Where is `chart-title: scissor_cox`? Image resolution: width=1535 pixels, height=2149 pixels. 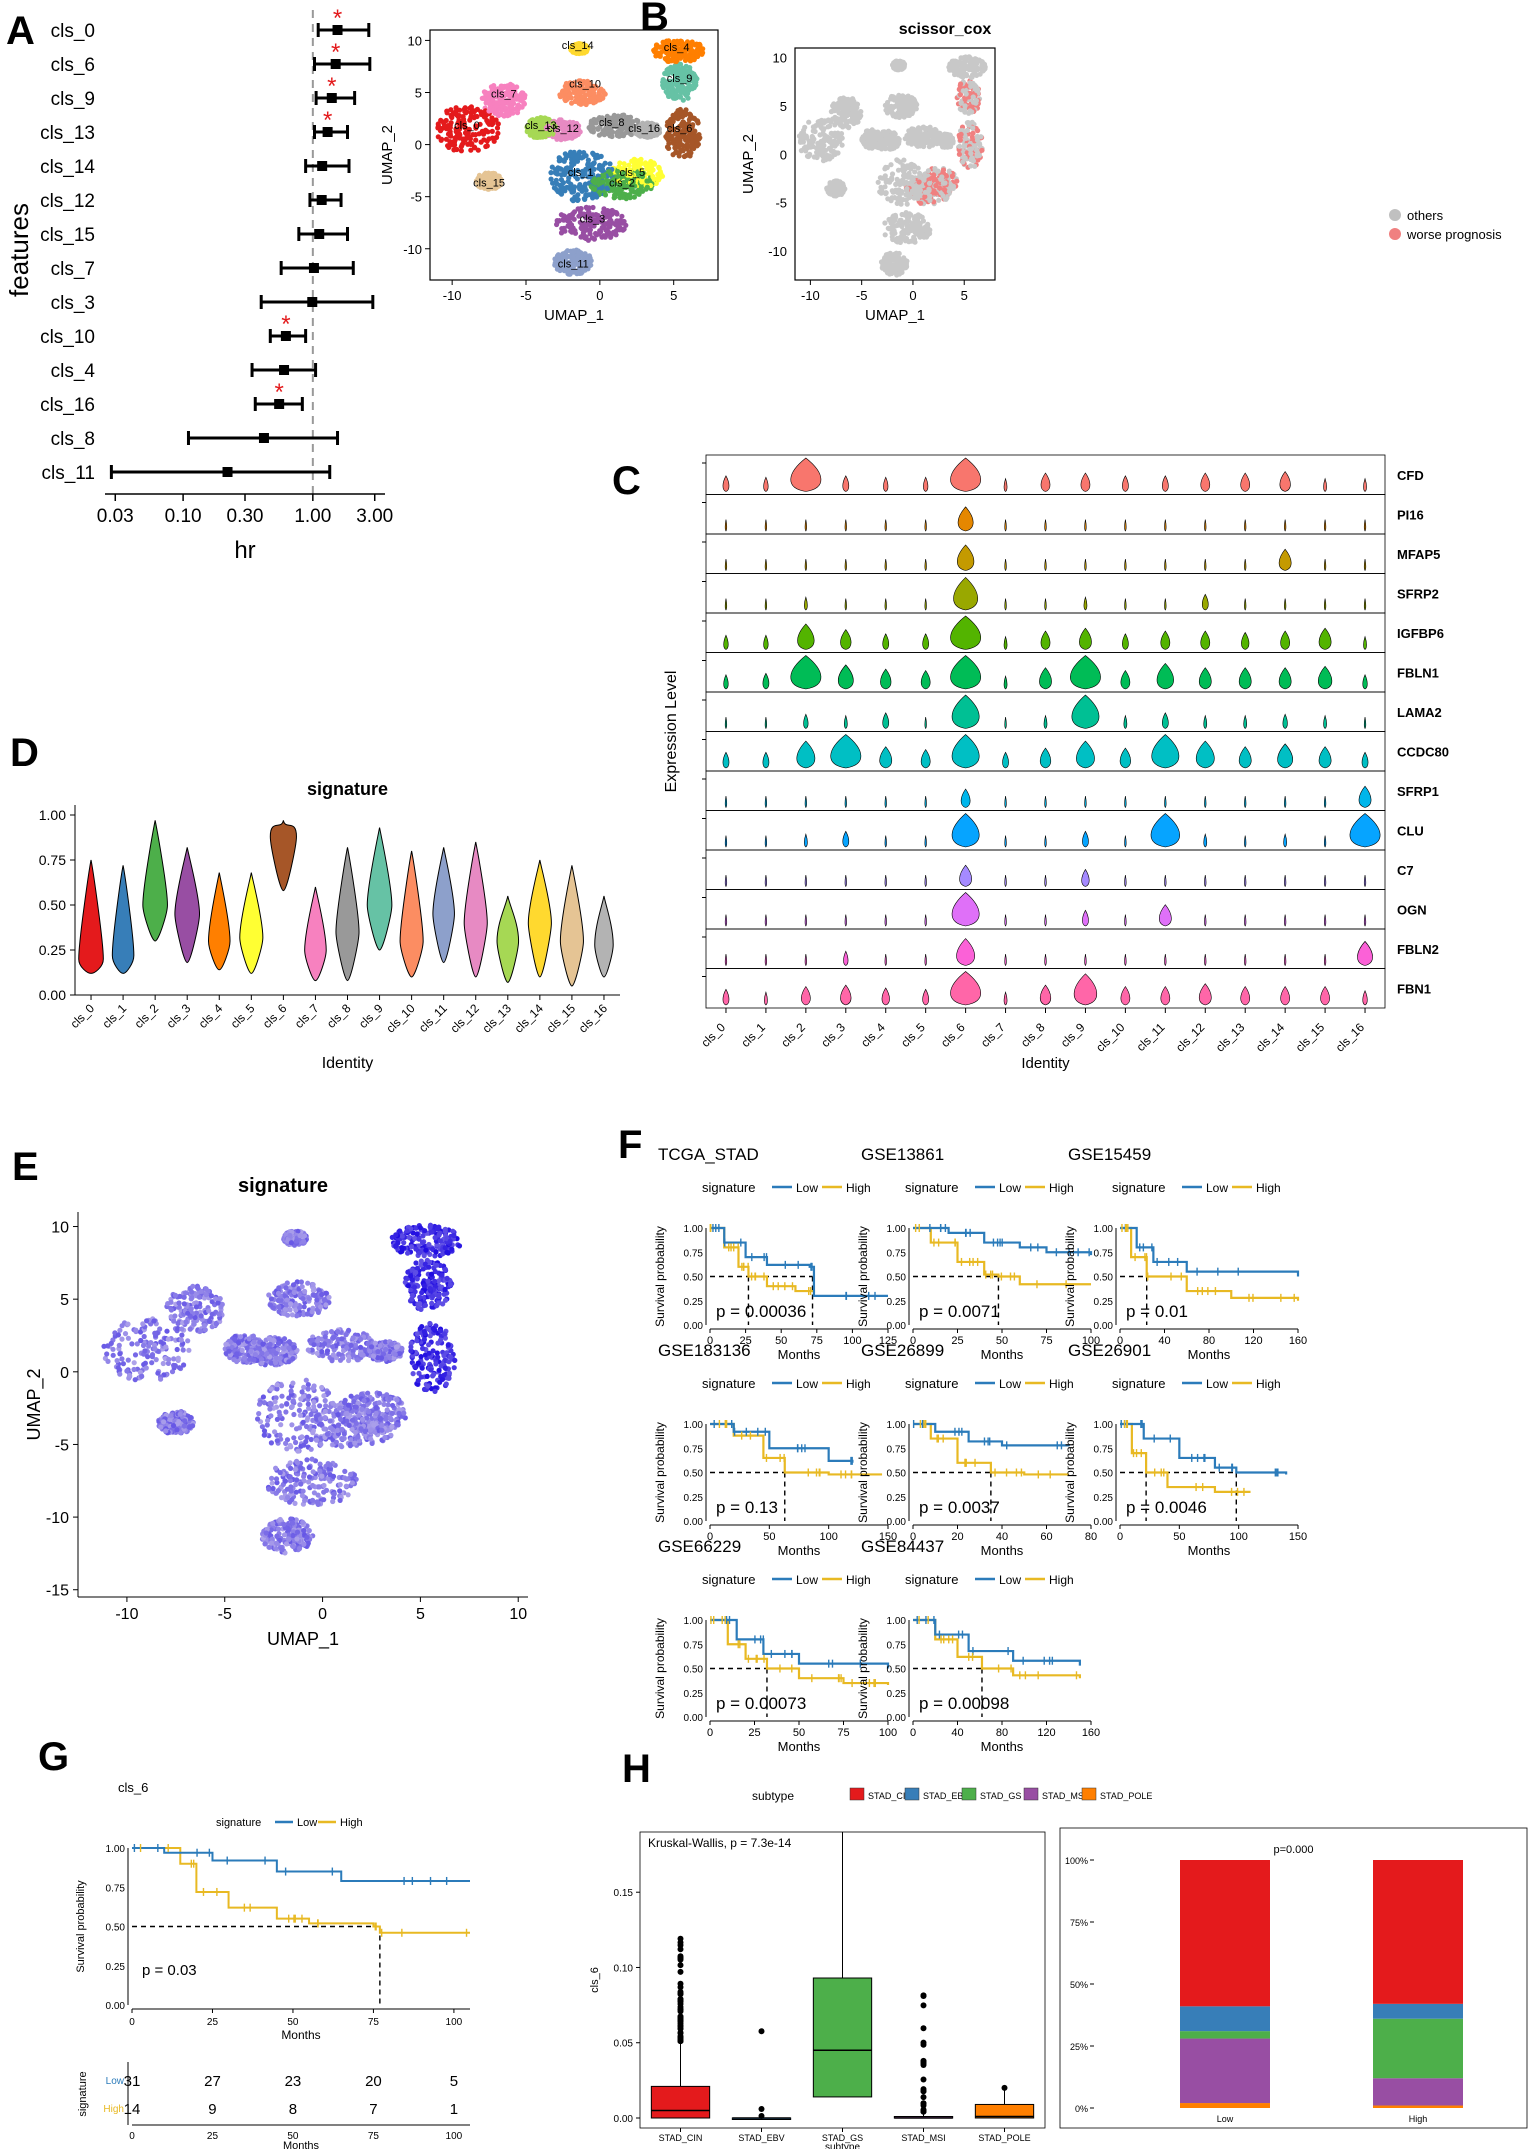
chart-title: scissor_cox is located at coordinates (945, 29).